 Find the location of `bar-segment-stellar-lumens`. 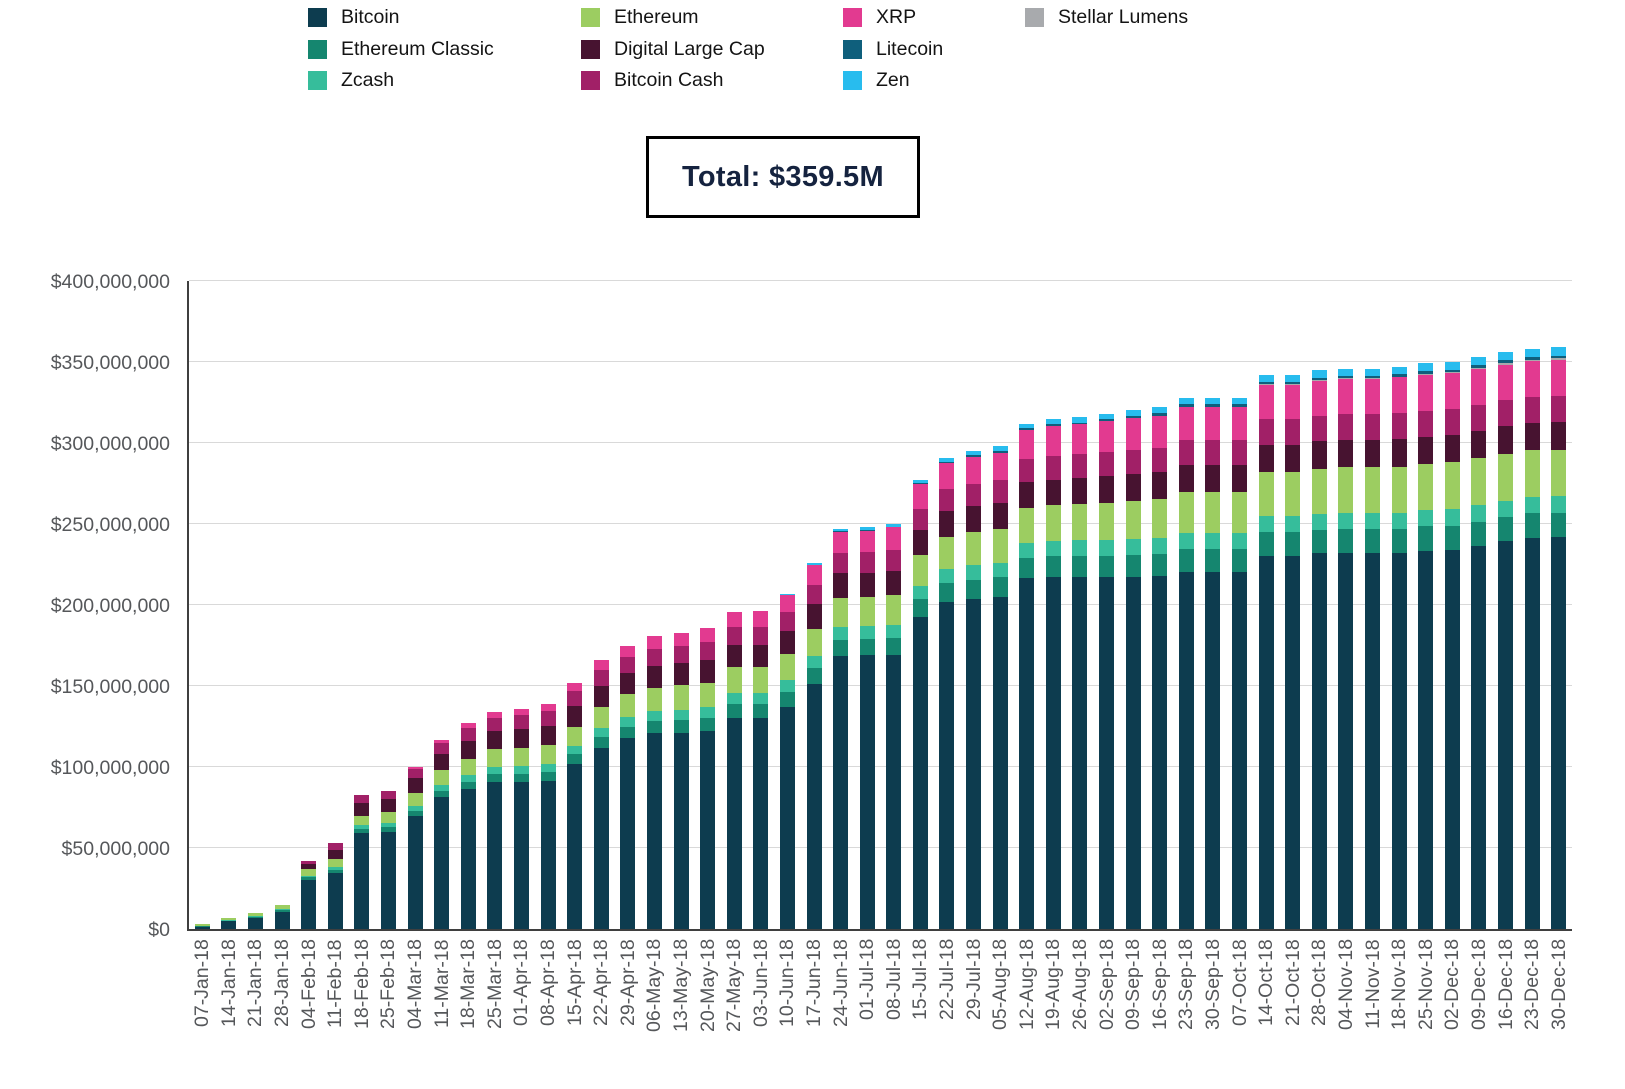

bar-segment-stellar-lumens is located at coordinates (1452, 373).